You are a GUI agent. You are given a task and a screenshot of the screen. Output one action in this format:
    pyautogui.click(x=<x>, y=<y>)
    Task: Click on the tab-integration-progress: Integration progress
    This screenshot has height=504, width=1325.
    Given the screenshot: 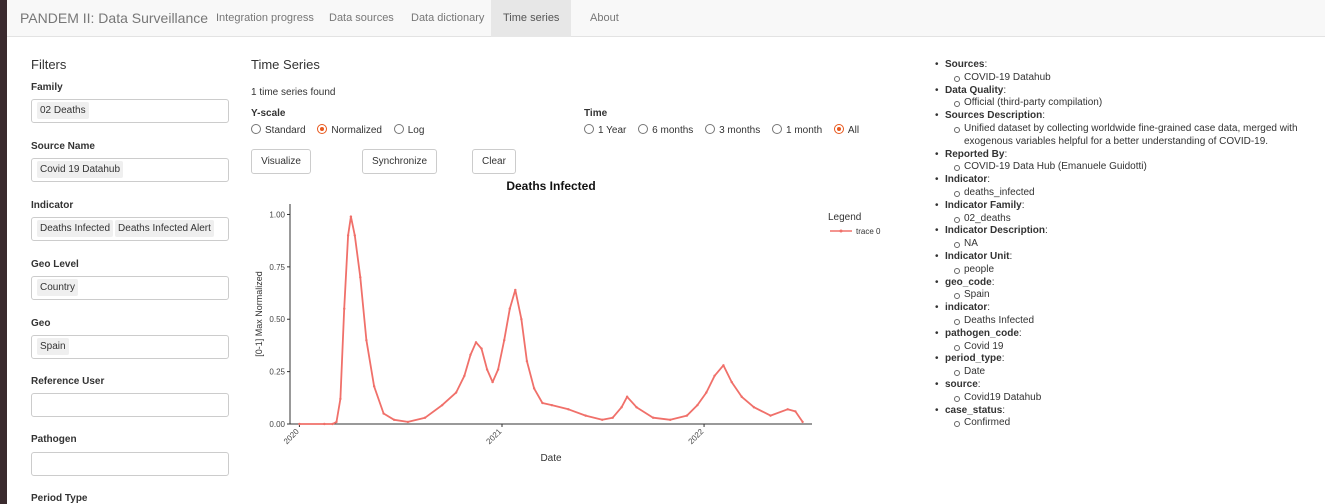 What is the action you would take?
    pyautogui.click(x=265, y=18)
    